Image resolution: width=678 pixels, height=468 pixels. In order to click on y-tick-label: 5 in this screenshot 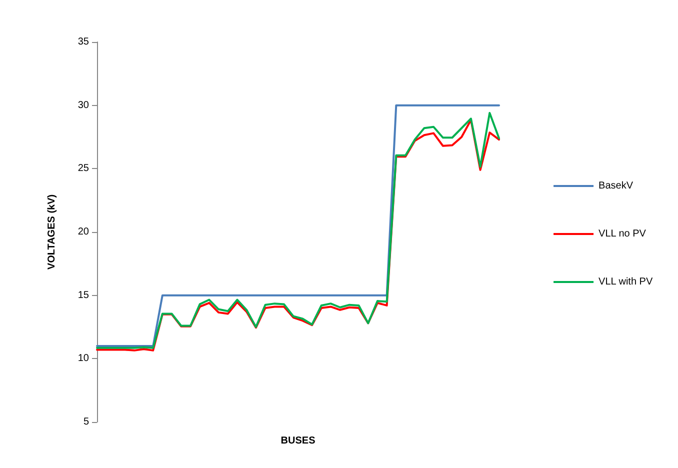, I will do `click(86, 422)`.